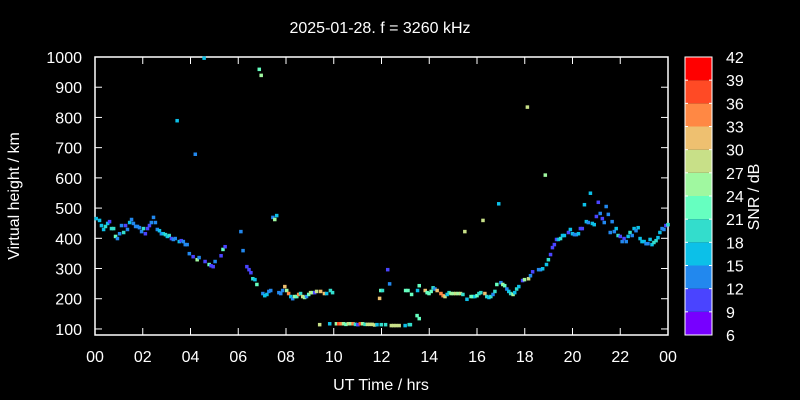 This screenshot has width=800, height=400. I want to click on colorbar-tick-label: 21, so click(735, 220).